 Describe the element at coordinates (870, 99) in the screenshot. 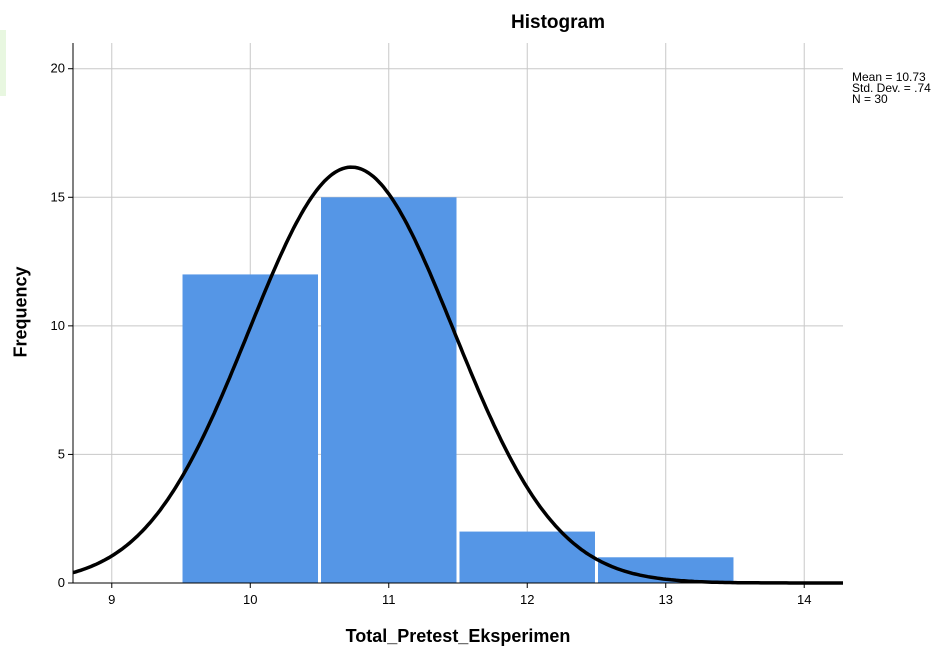

I see `stats-n: N = 30` at that location.